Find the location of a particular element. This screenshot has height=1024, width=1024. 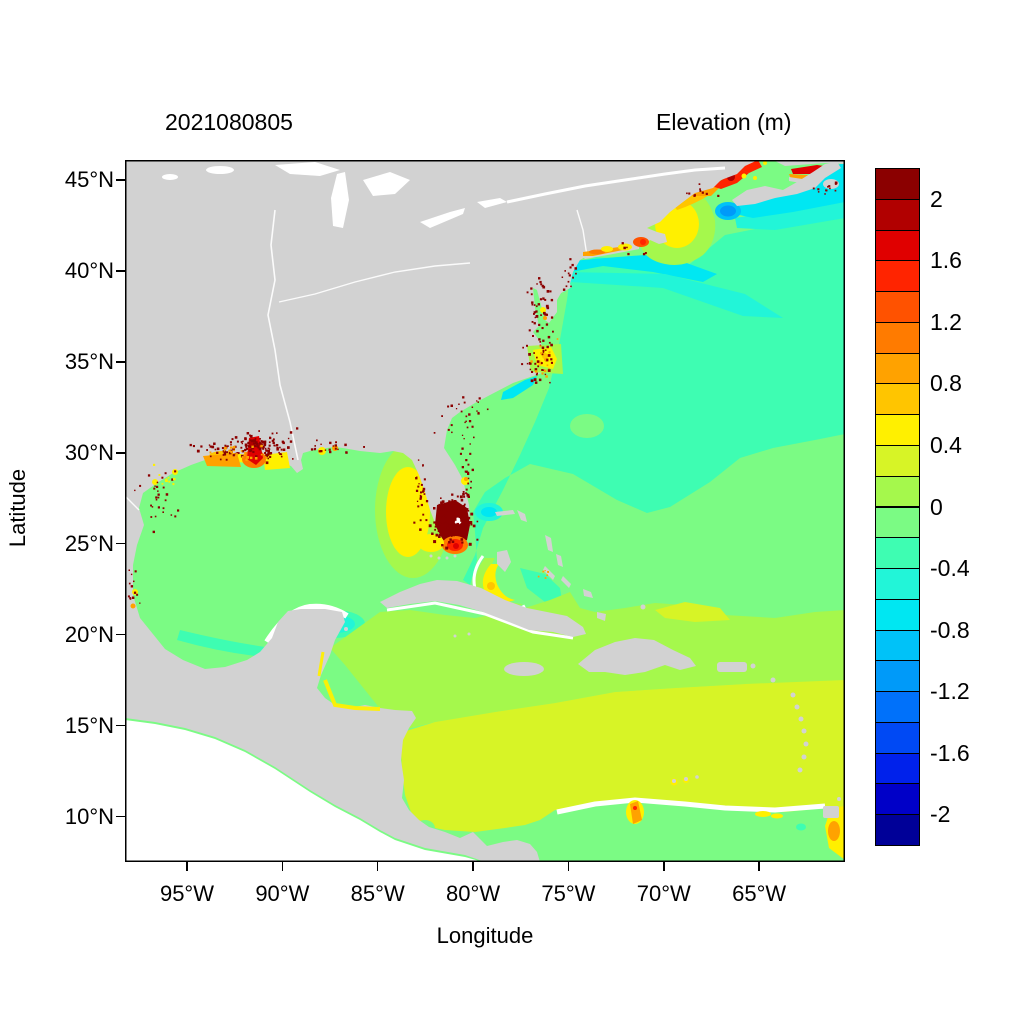

colorbar-tick-label: 0.8 is located at coordinates (946, 383).